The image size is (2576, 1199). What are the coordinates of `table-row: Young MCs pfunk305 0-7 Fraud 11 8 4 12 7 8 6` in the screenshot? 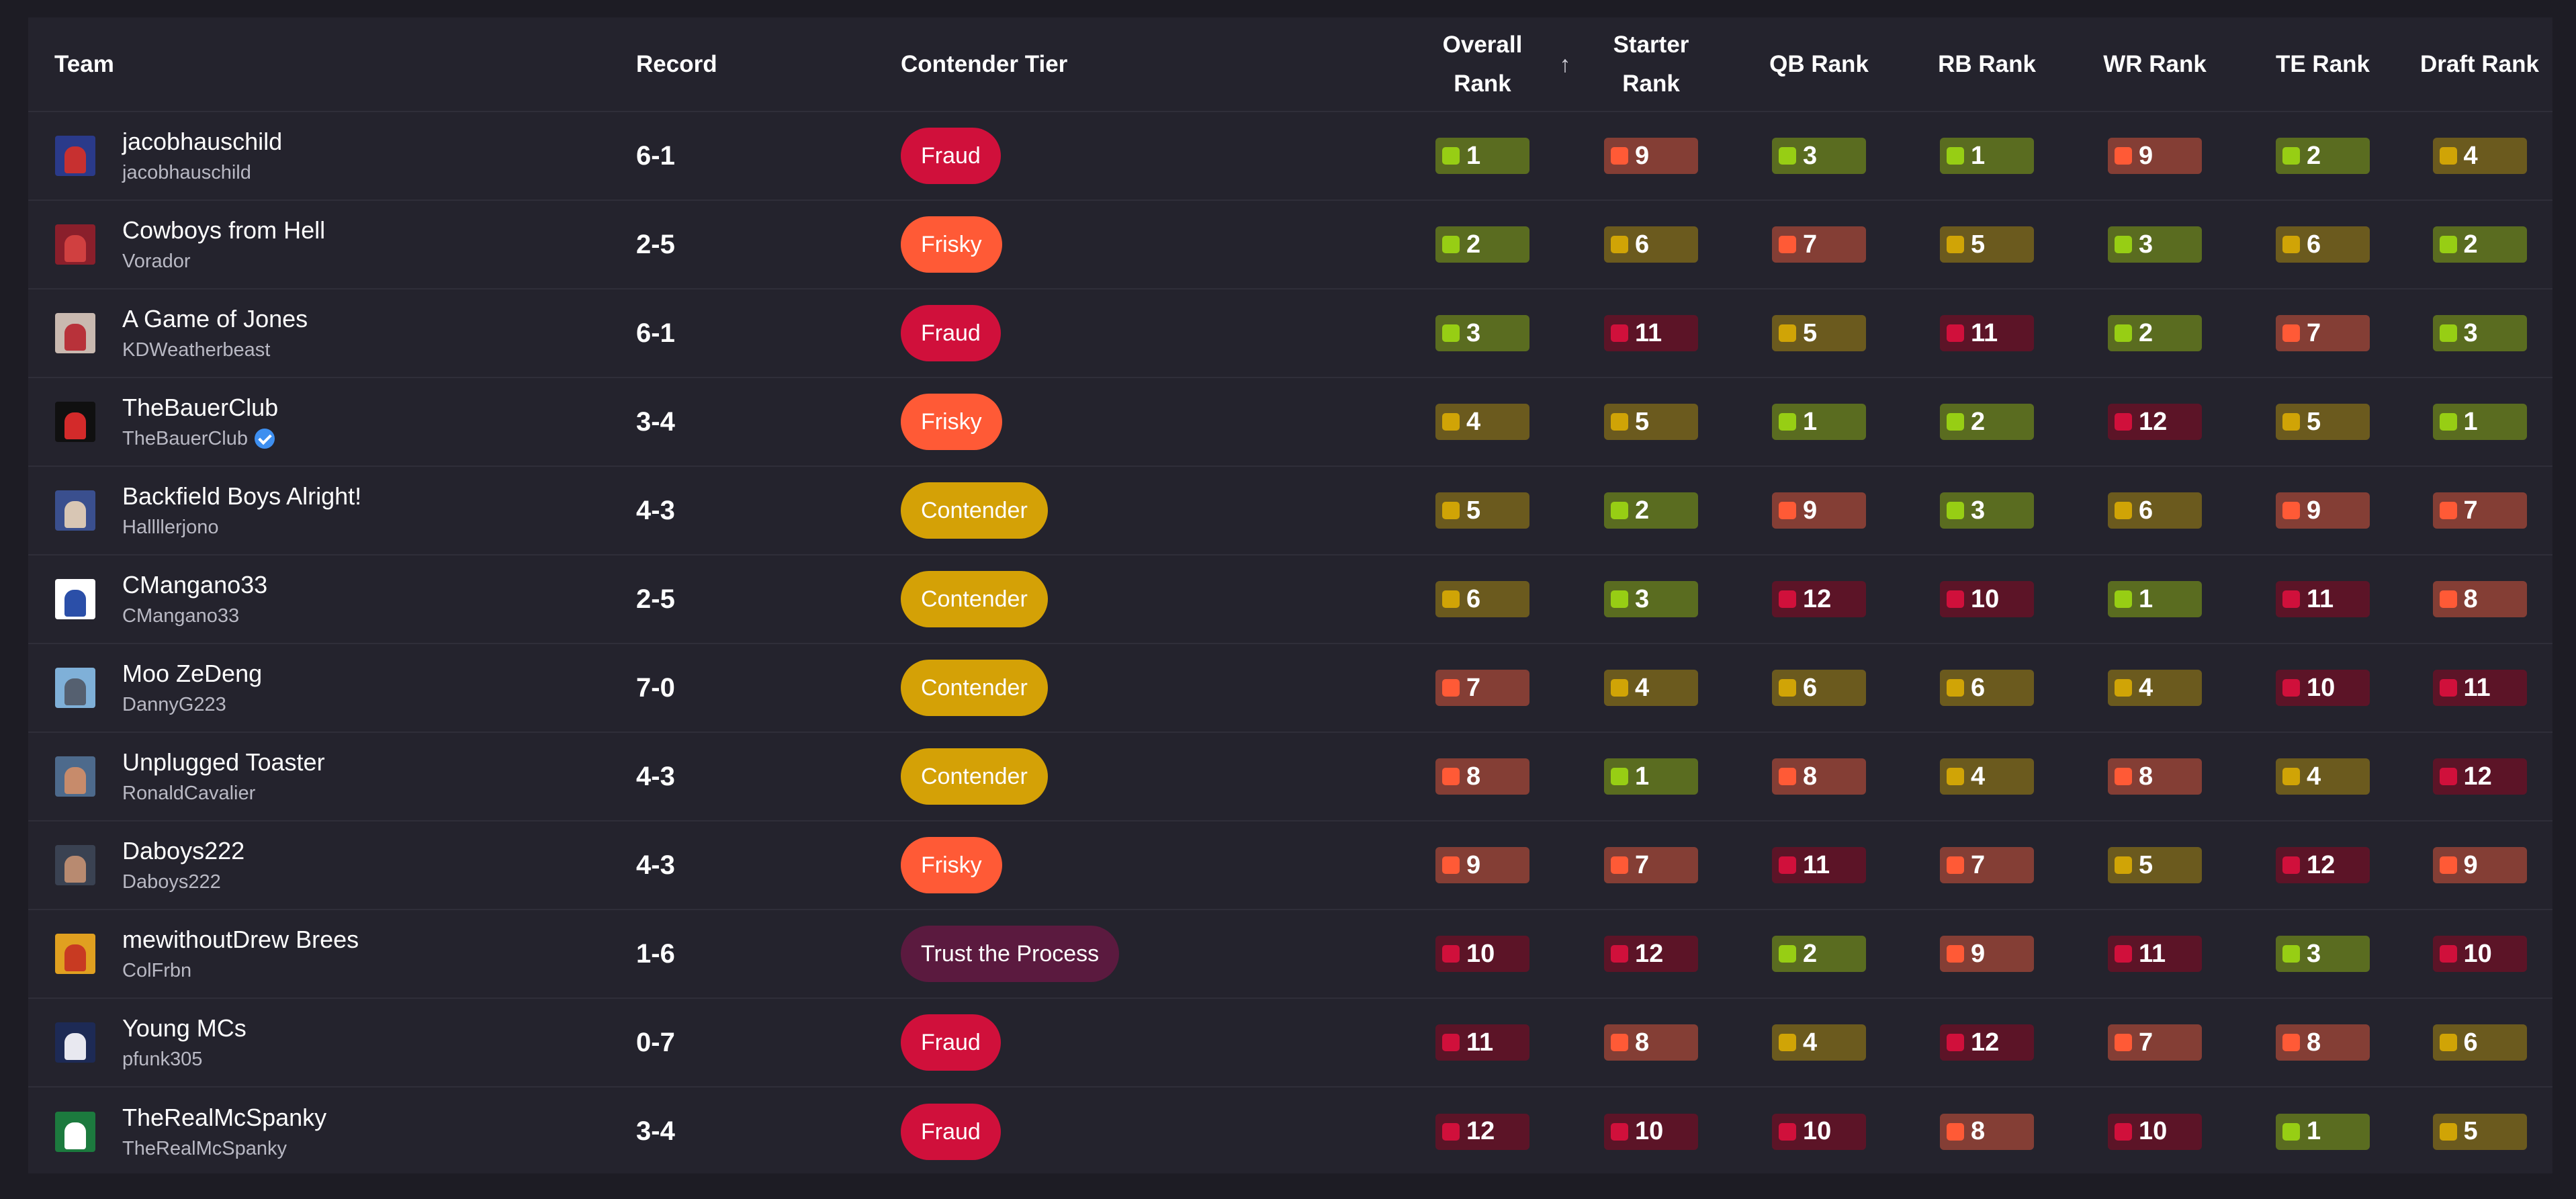 It's located at (1290, 1042).